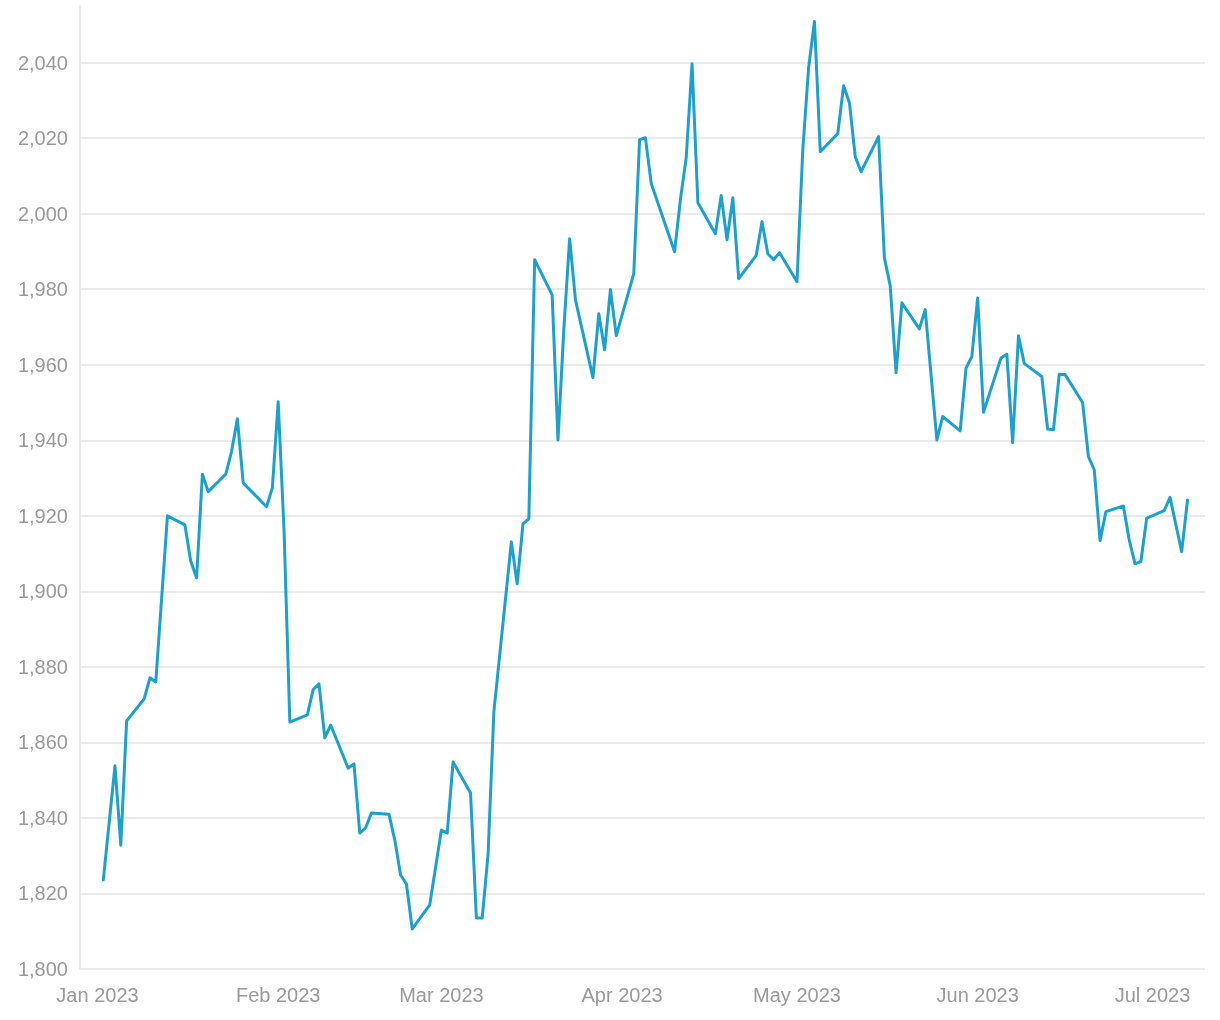 This screenshot has width=1220, height=1020. What do you see at coordinates (42, 62) in the screenshot?
I see `y-tick-label: 2,040` at bounding box center [42, 62].